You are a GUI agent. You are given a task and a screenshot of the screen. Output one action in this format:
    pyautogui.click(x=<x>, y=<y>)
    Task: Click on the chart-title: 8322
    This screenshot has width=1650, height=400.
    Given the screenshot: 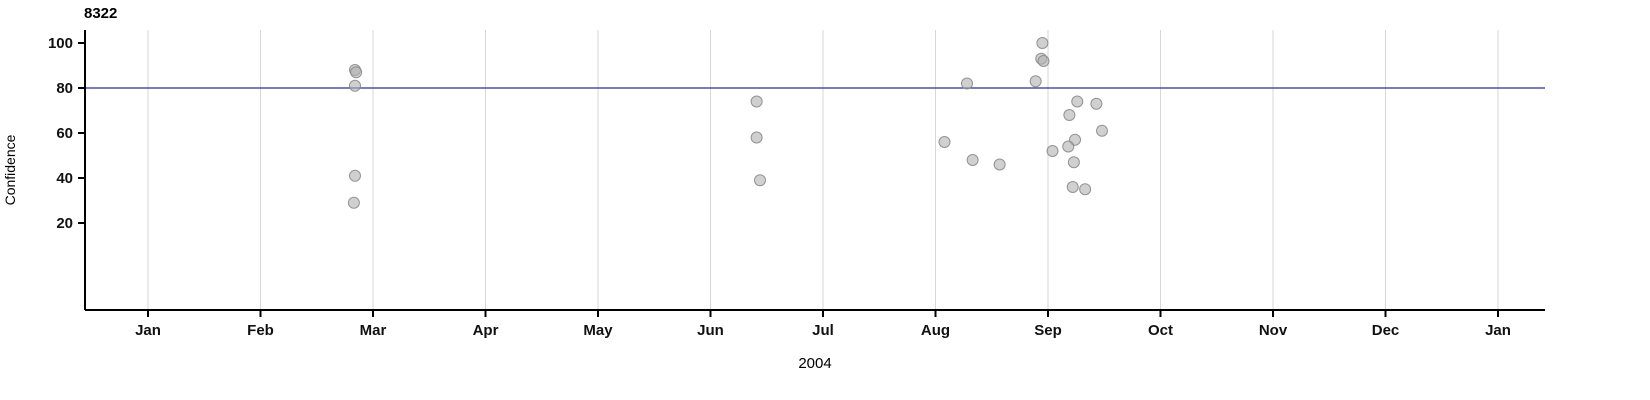 What is the action you would take?
    pyautogui.click(x=100, y=13)
    